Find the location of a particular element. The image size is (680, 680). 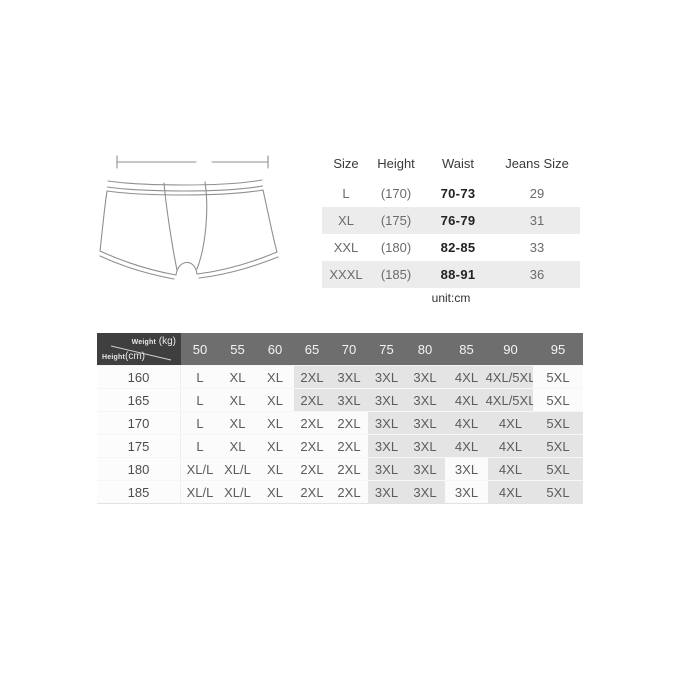

matrix-row: 160 L XL XL 2XL 3XL 3XL 3XL 4XL 4XL/5XL 5XL is located at coordinates (340, 376).